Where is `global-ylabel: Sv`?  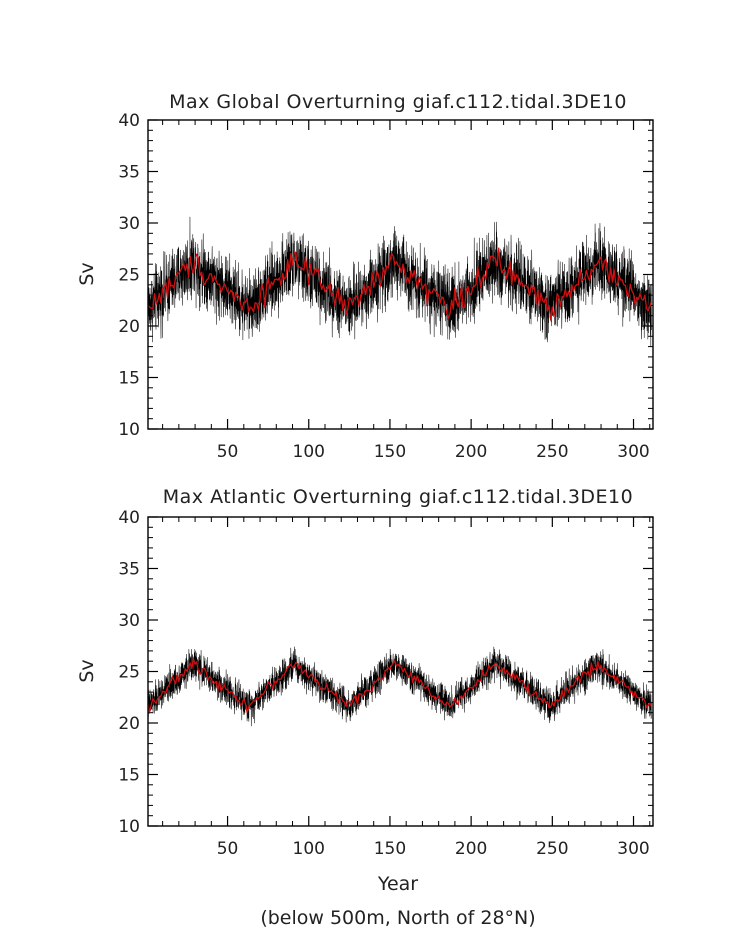
global-ylabel: Sv is located at coordinates (87, 273).